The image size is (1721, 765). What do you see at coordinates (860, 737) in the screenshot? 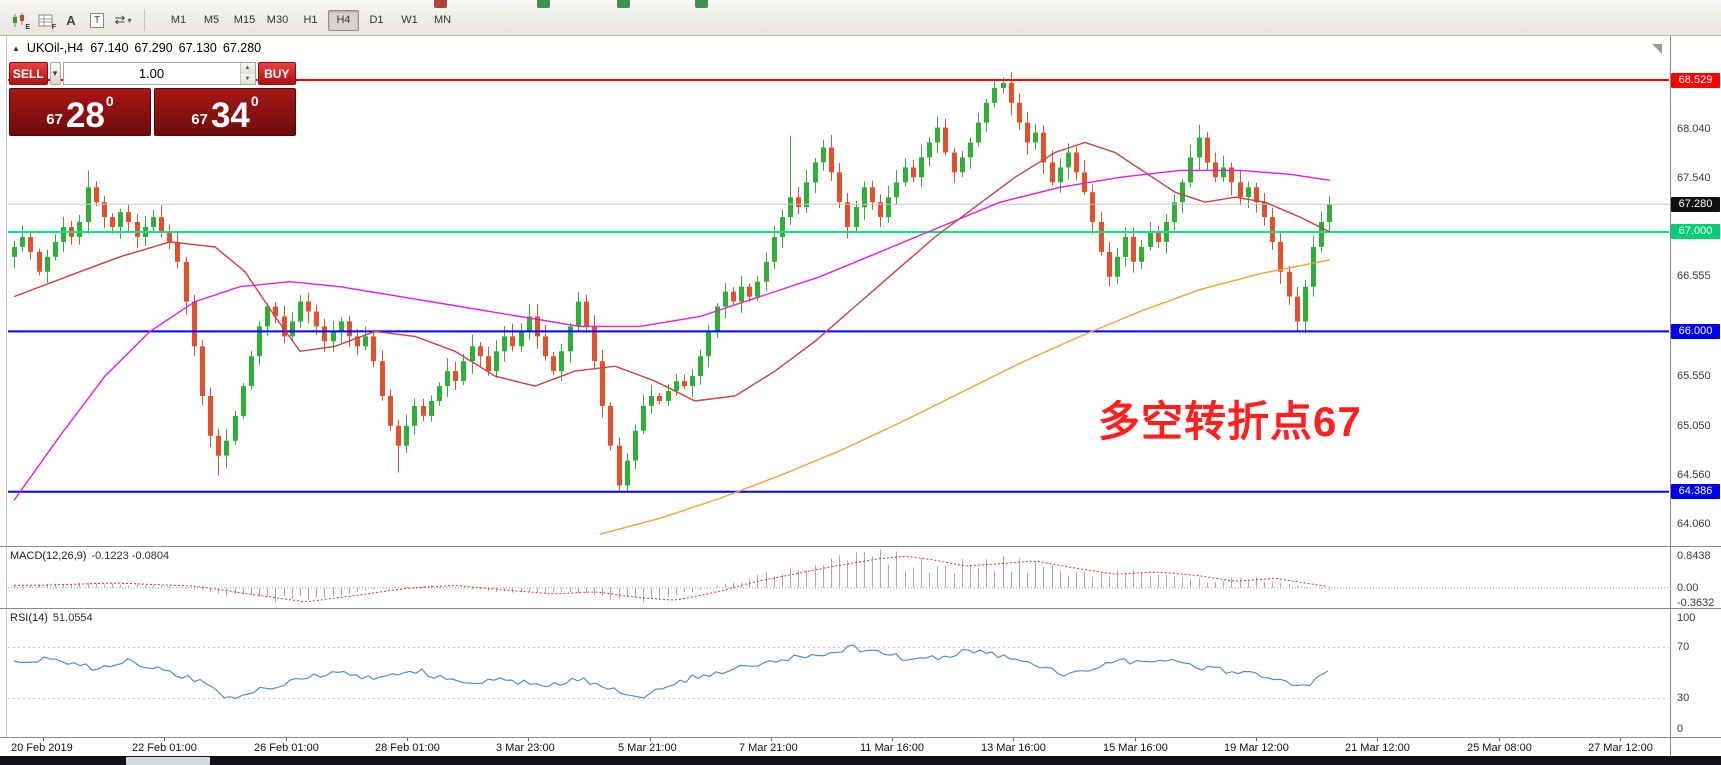
I see `time-axis-border` at bounding box center [860, 737].